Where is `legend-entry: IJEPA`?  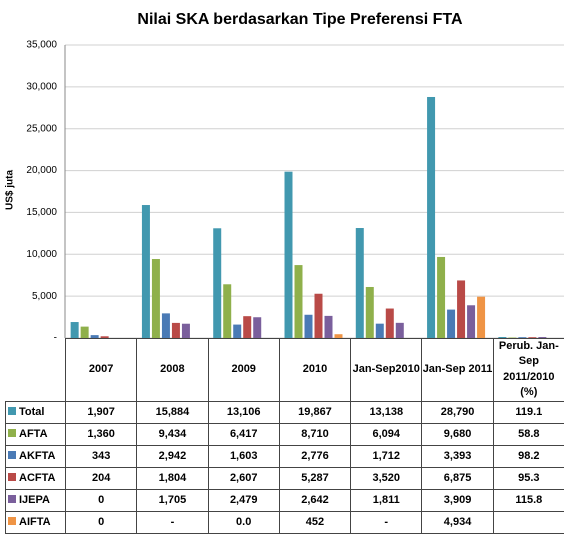
legend-entry: IJEPA is located at coordinates (35, 500).